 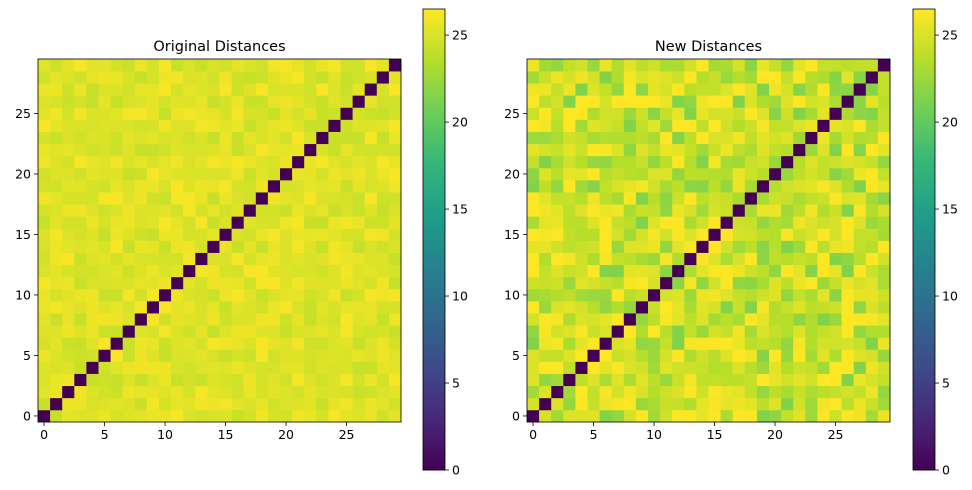 I want to click on chart-title: Original Distances, so click(x=219, y=47).